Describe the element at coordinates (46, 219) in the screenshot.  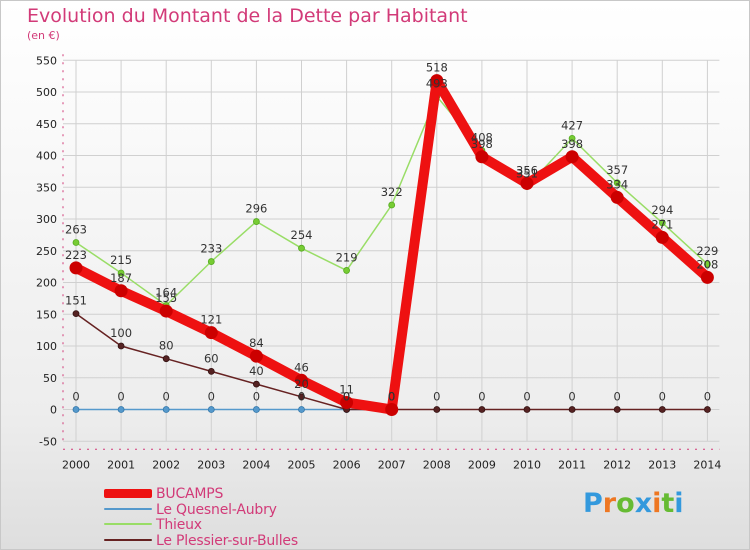
I see `y-tick-label: 300` at that location.